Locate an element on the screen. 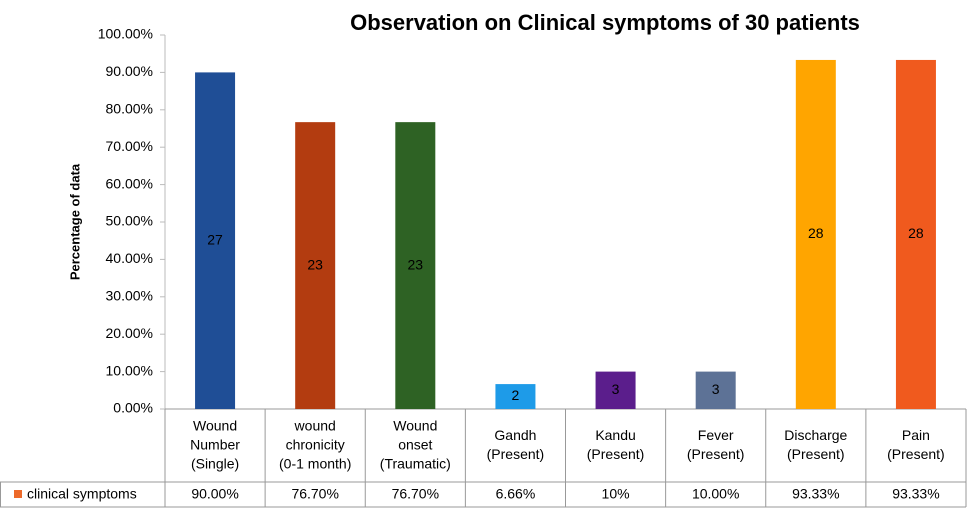  x-tick-label: Fever is located at coordinates (716, 435).